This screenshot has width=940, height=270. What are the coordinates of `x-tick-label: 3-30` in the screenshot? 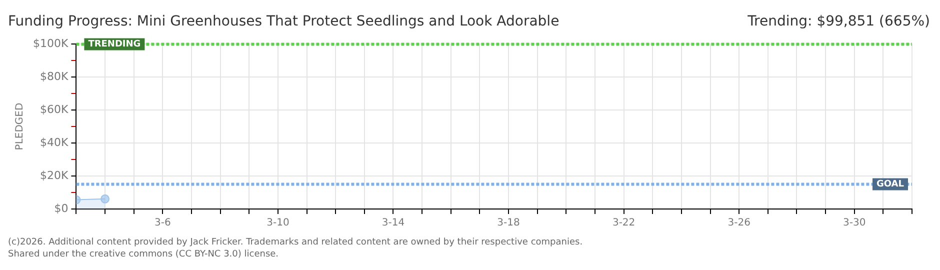 It's located at (854, 223).